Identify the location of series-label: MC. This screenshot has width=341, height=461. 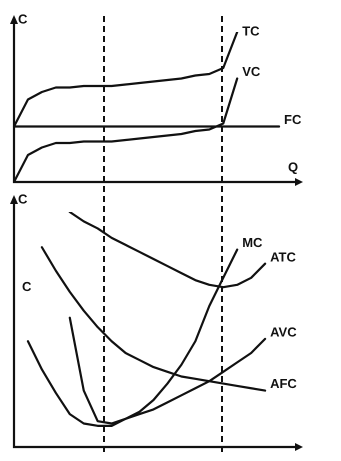
(253, 242).